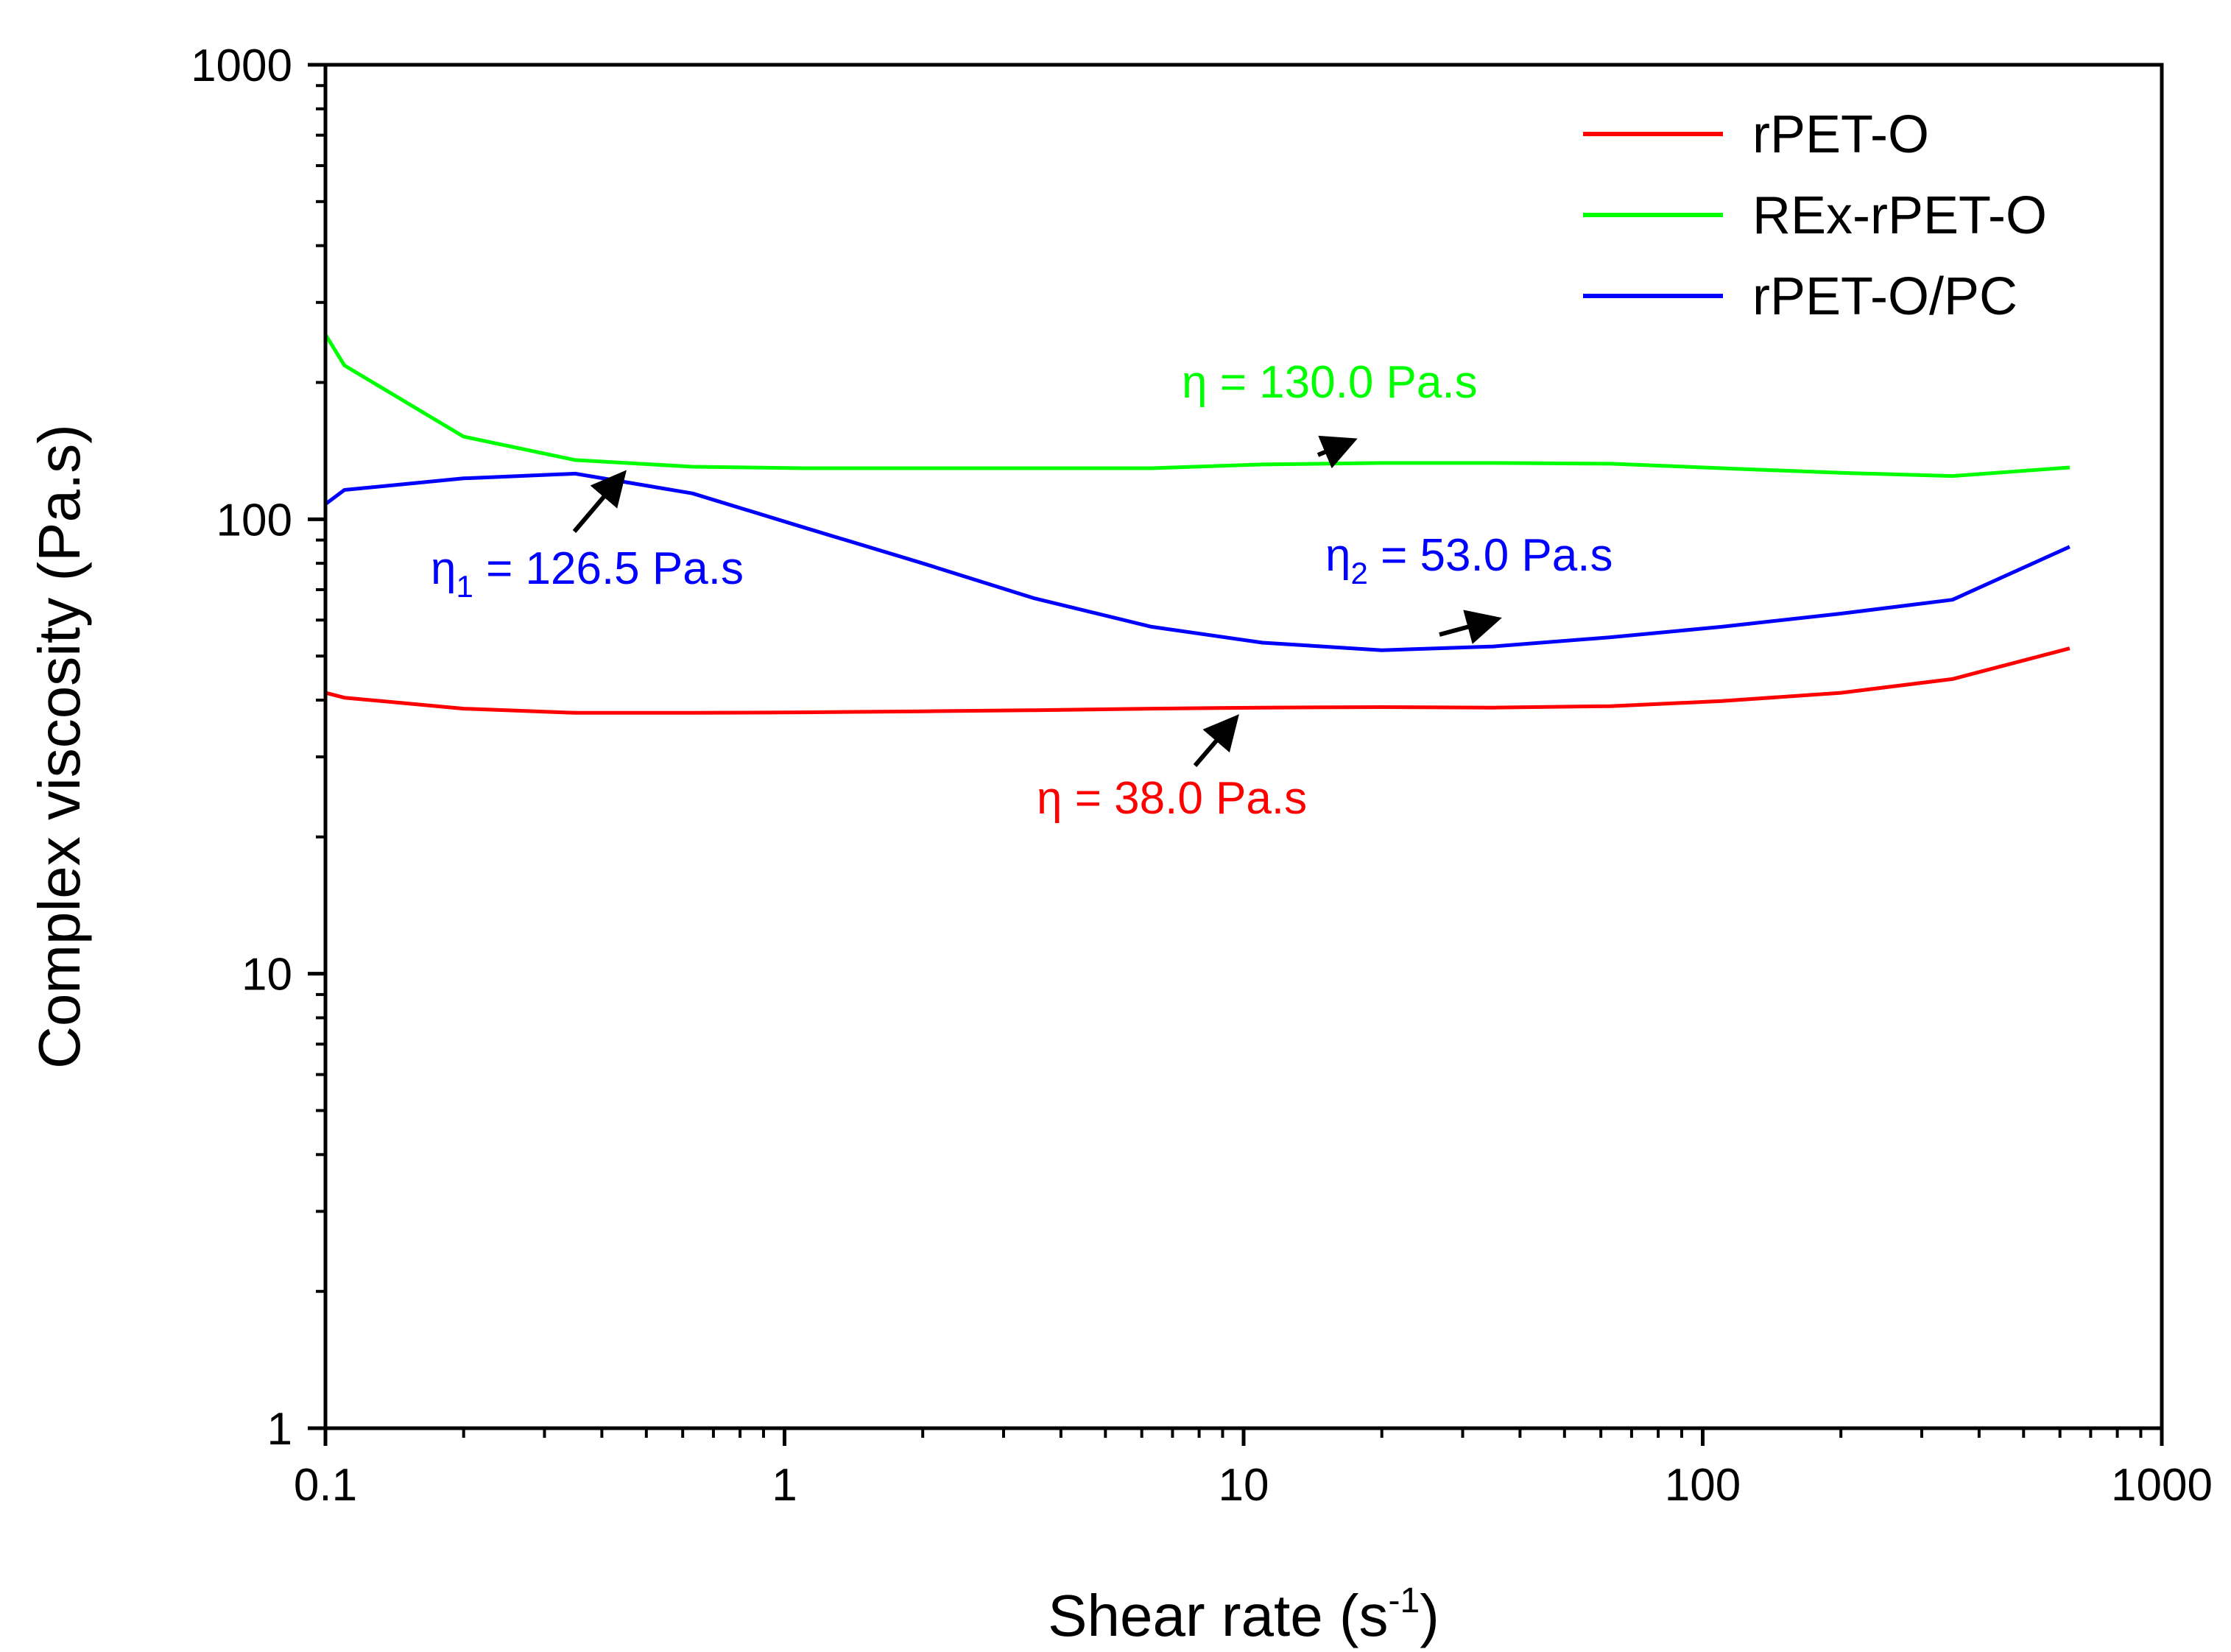 The image size is (2231, 1652). I want to click on x-axis-title-main: Shear rate (s, so click(1218, 1615).